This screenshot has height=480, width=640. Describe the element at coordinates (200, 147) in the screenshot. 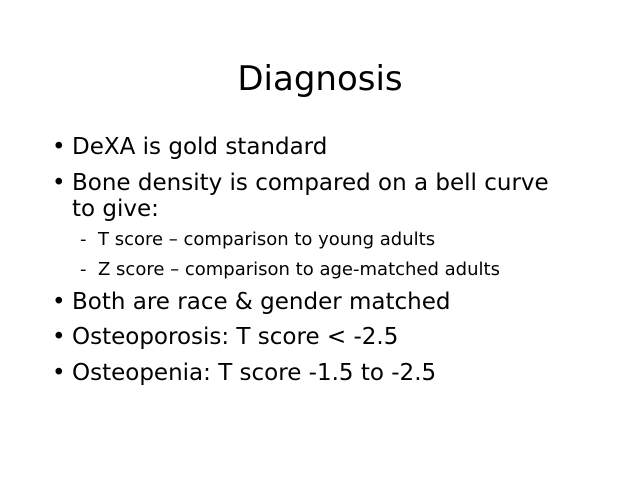

I see `bullet-text: DeXA is gold standard` at that location.